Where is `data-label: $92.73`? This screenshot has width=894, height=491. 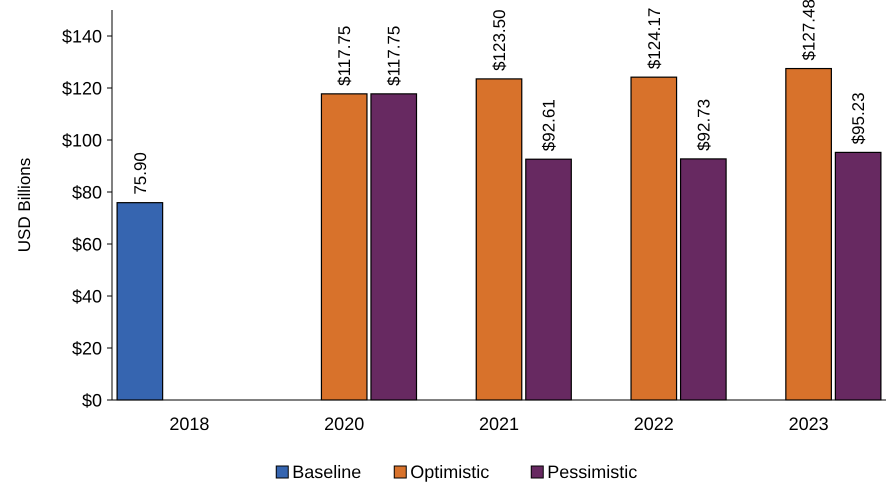 data-label: $92.73 is located at coordinates (704, 124).